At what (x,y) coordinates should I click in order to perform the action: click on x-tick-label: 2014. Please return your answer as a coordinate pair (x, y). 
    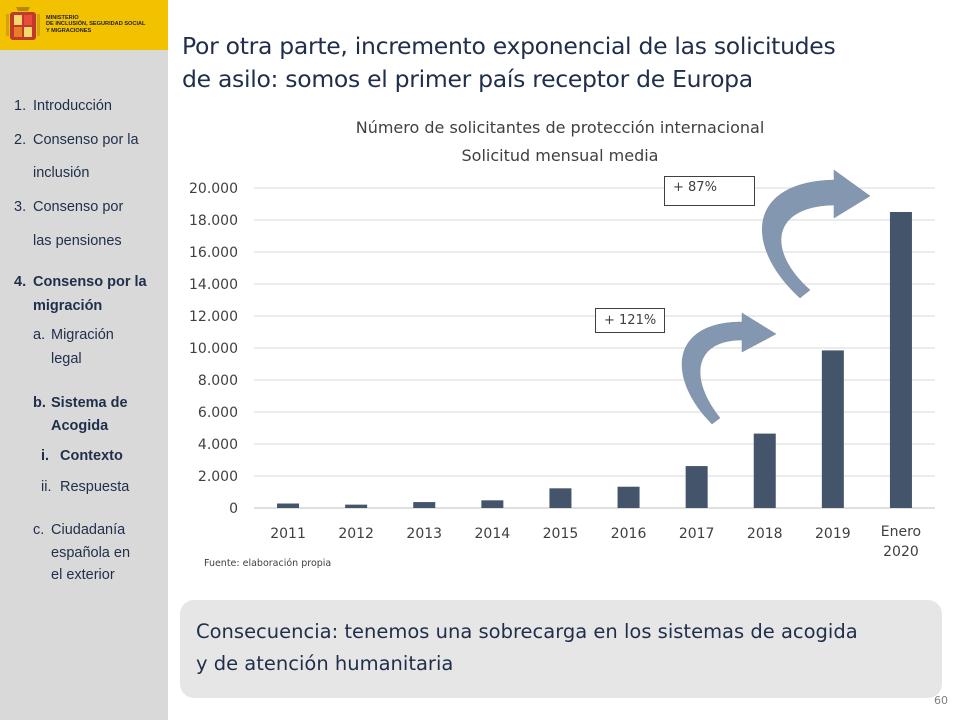
    Looking at the image, I should click on (493, 534).